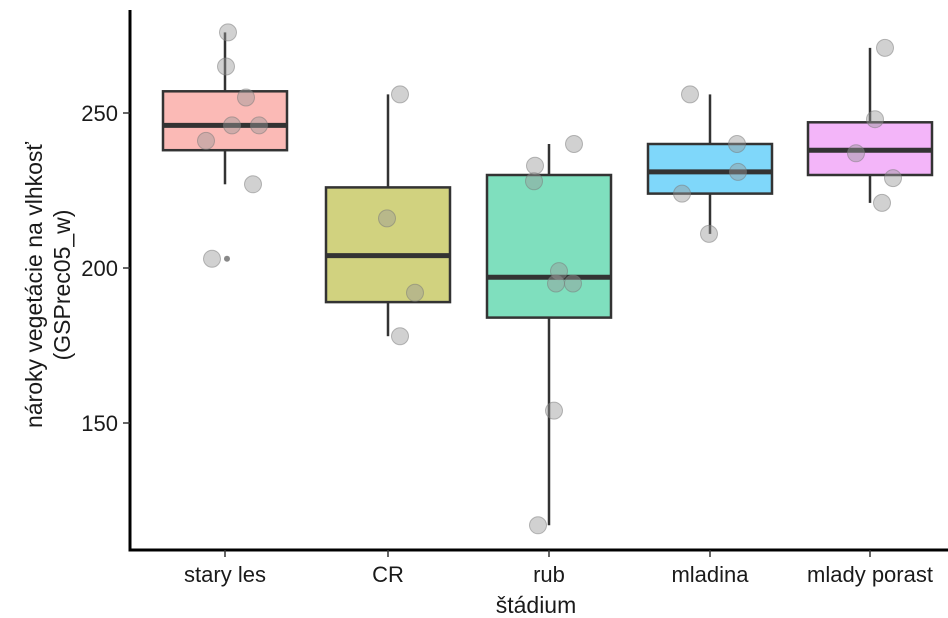 The width and height of the screenshot is (948, 618). What do you see at coordinates (99, 423) in the screenshot?
I see `y-tick-label: 150` at bounding box center [99, 423].